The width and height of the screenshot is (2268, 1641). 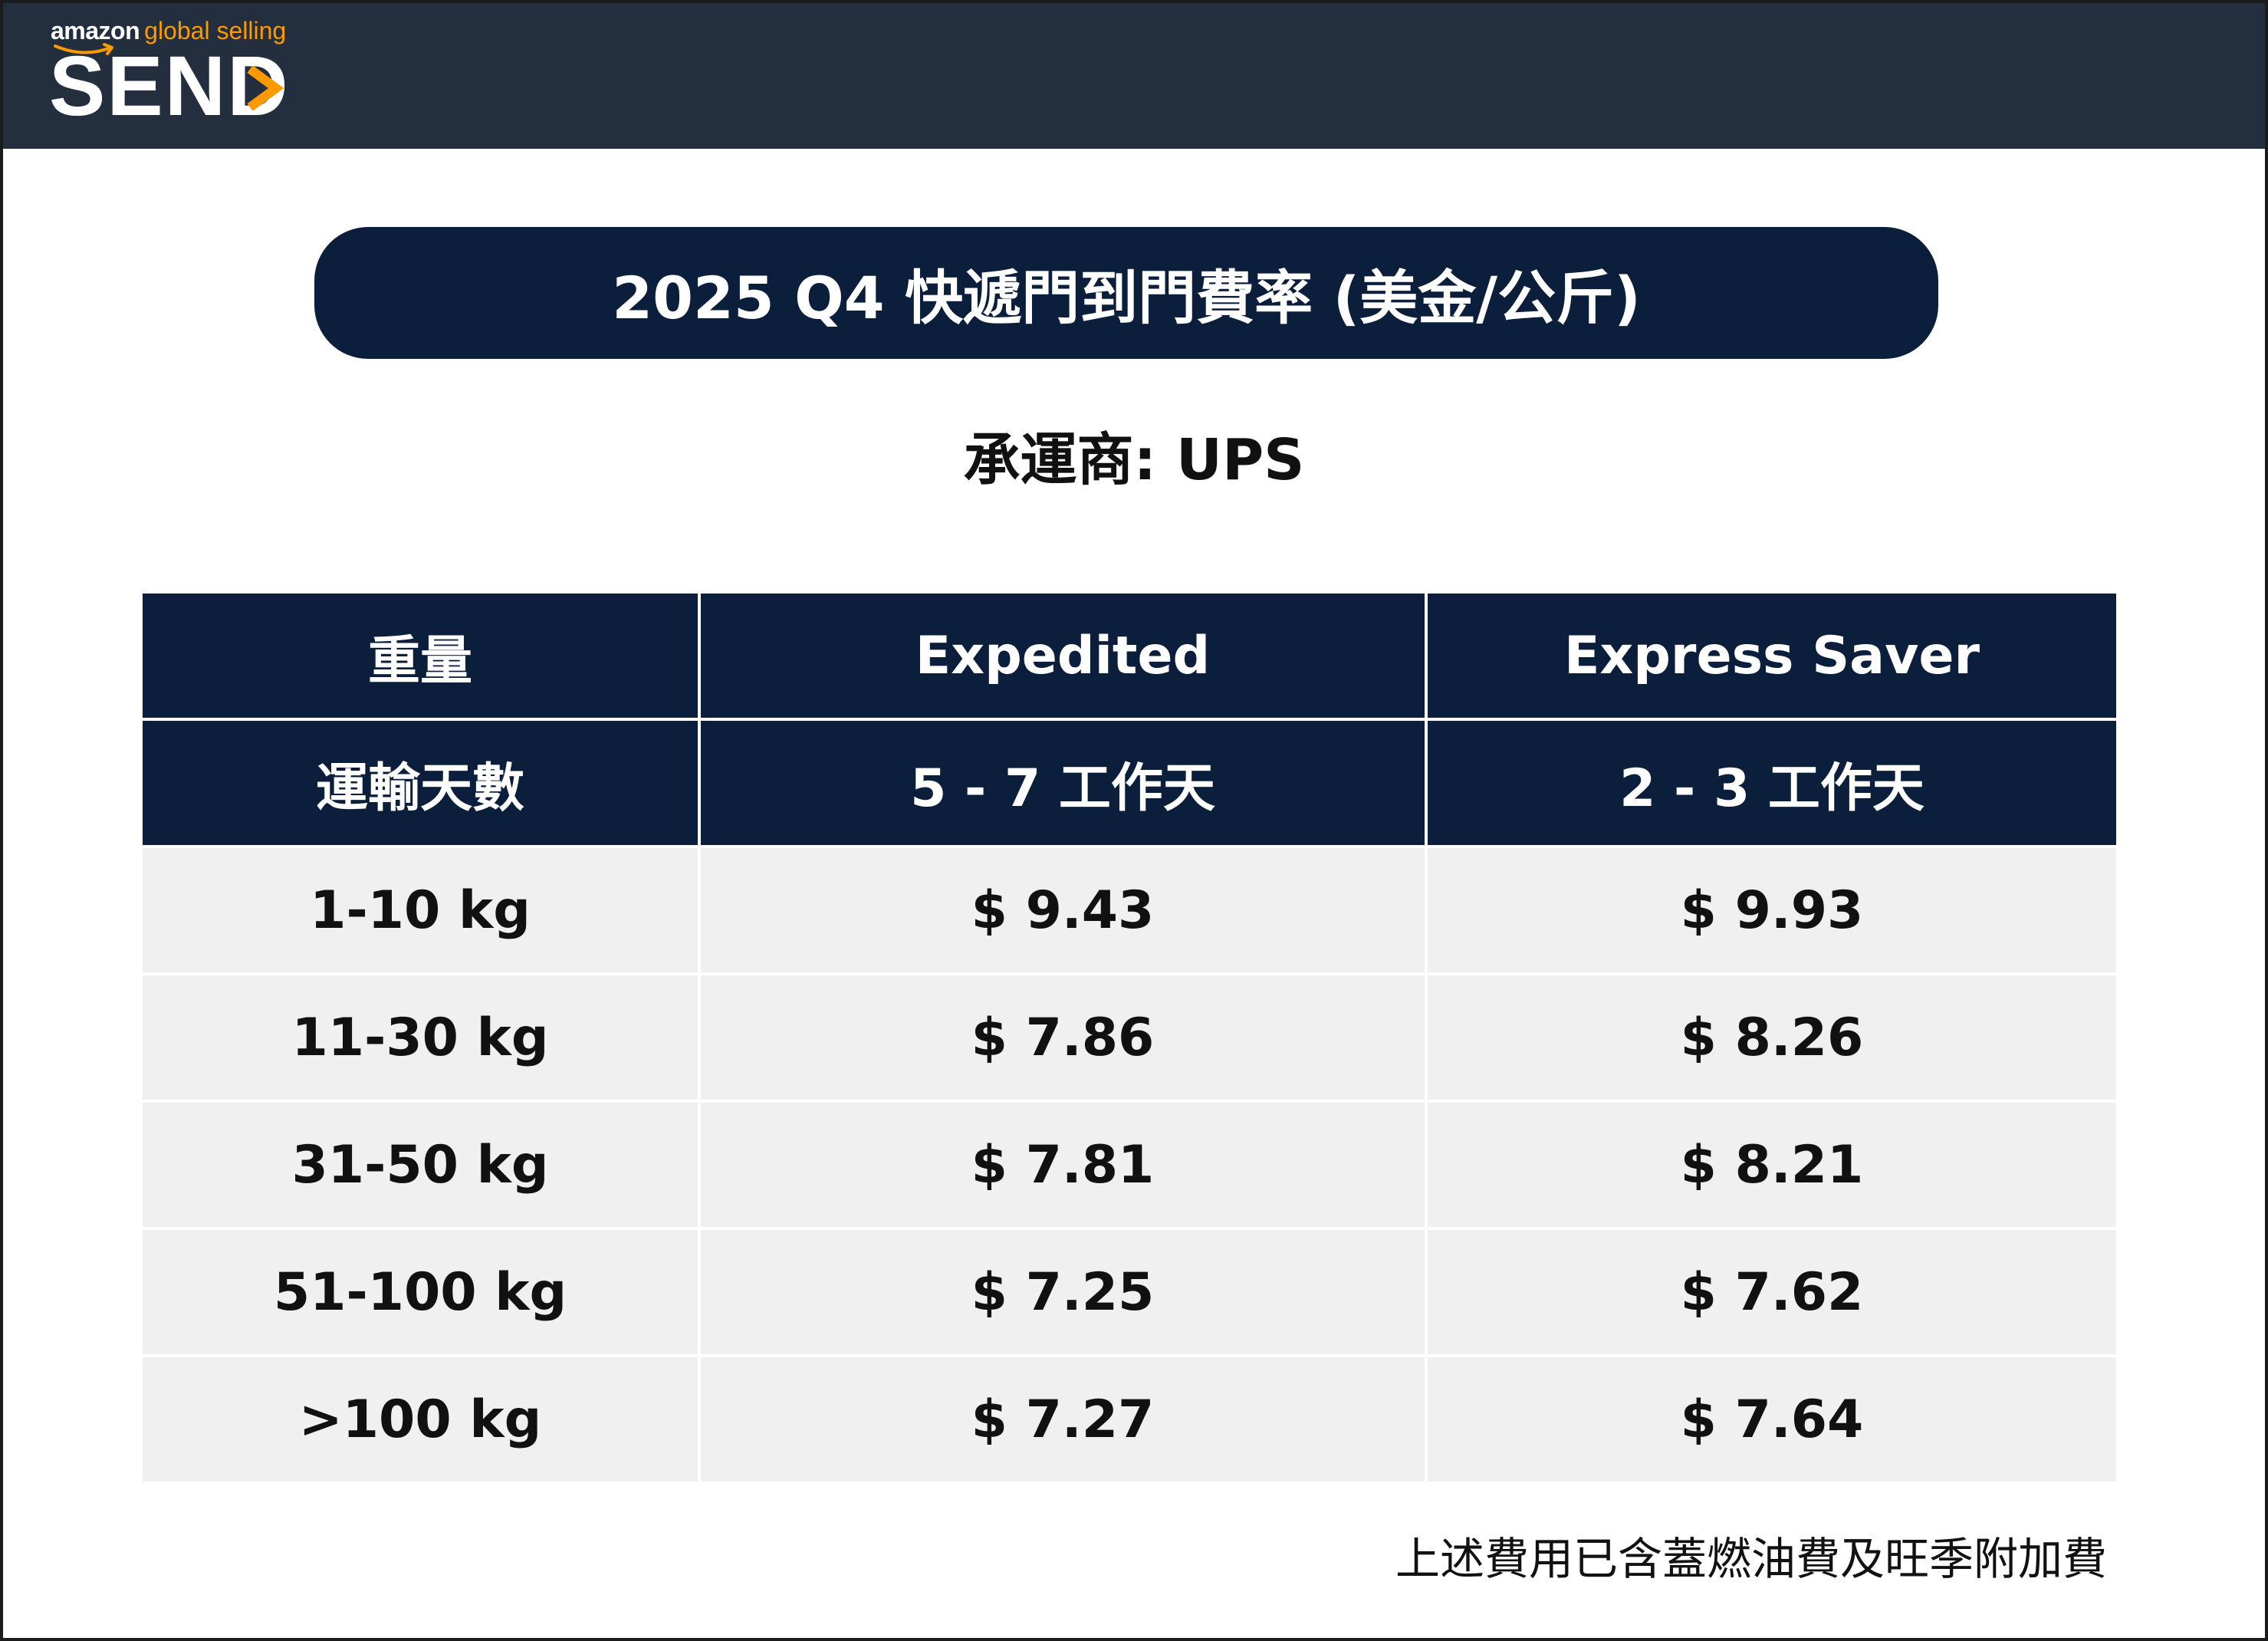 I want to click on weight-cell: 51-100 kg, so click(x=420, y=1292).